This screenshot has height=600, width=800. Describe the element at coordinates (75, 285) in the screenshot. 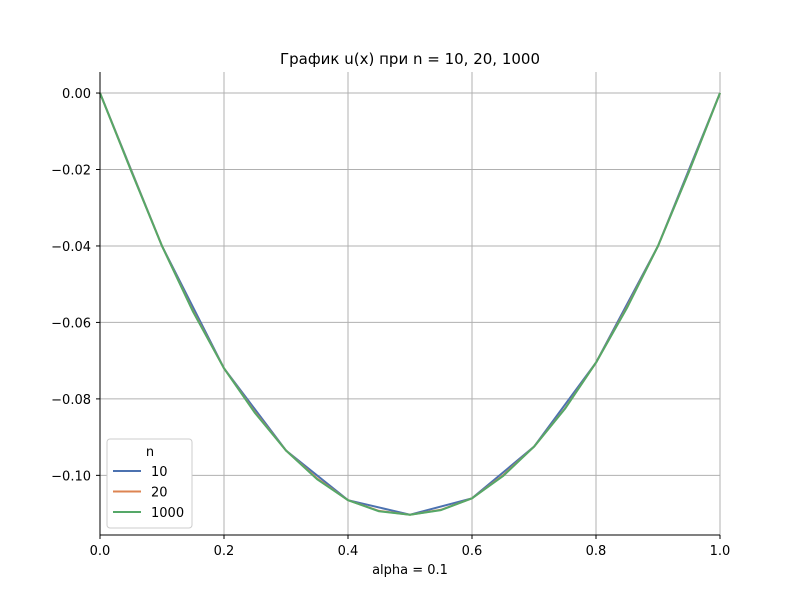

I see `y-axis-ticks: 0.00 −0.02 −0.04 −0.06 −0.08 −0.10` at that location.